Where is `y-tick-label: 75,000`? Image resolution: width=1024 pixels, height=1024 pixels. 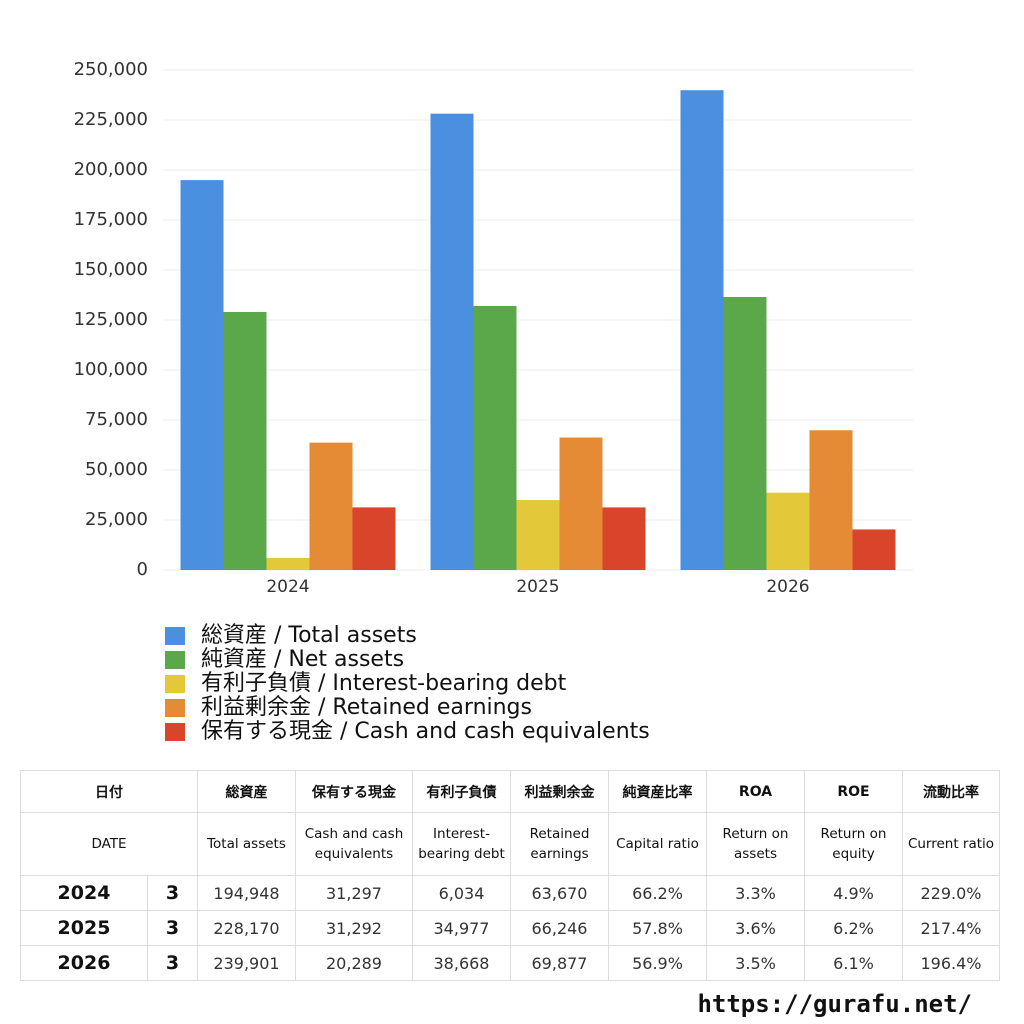 y-tick-label: 75,000 is located at coordinates (116, 419).